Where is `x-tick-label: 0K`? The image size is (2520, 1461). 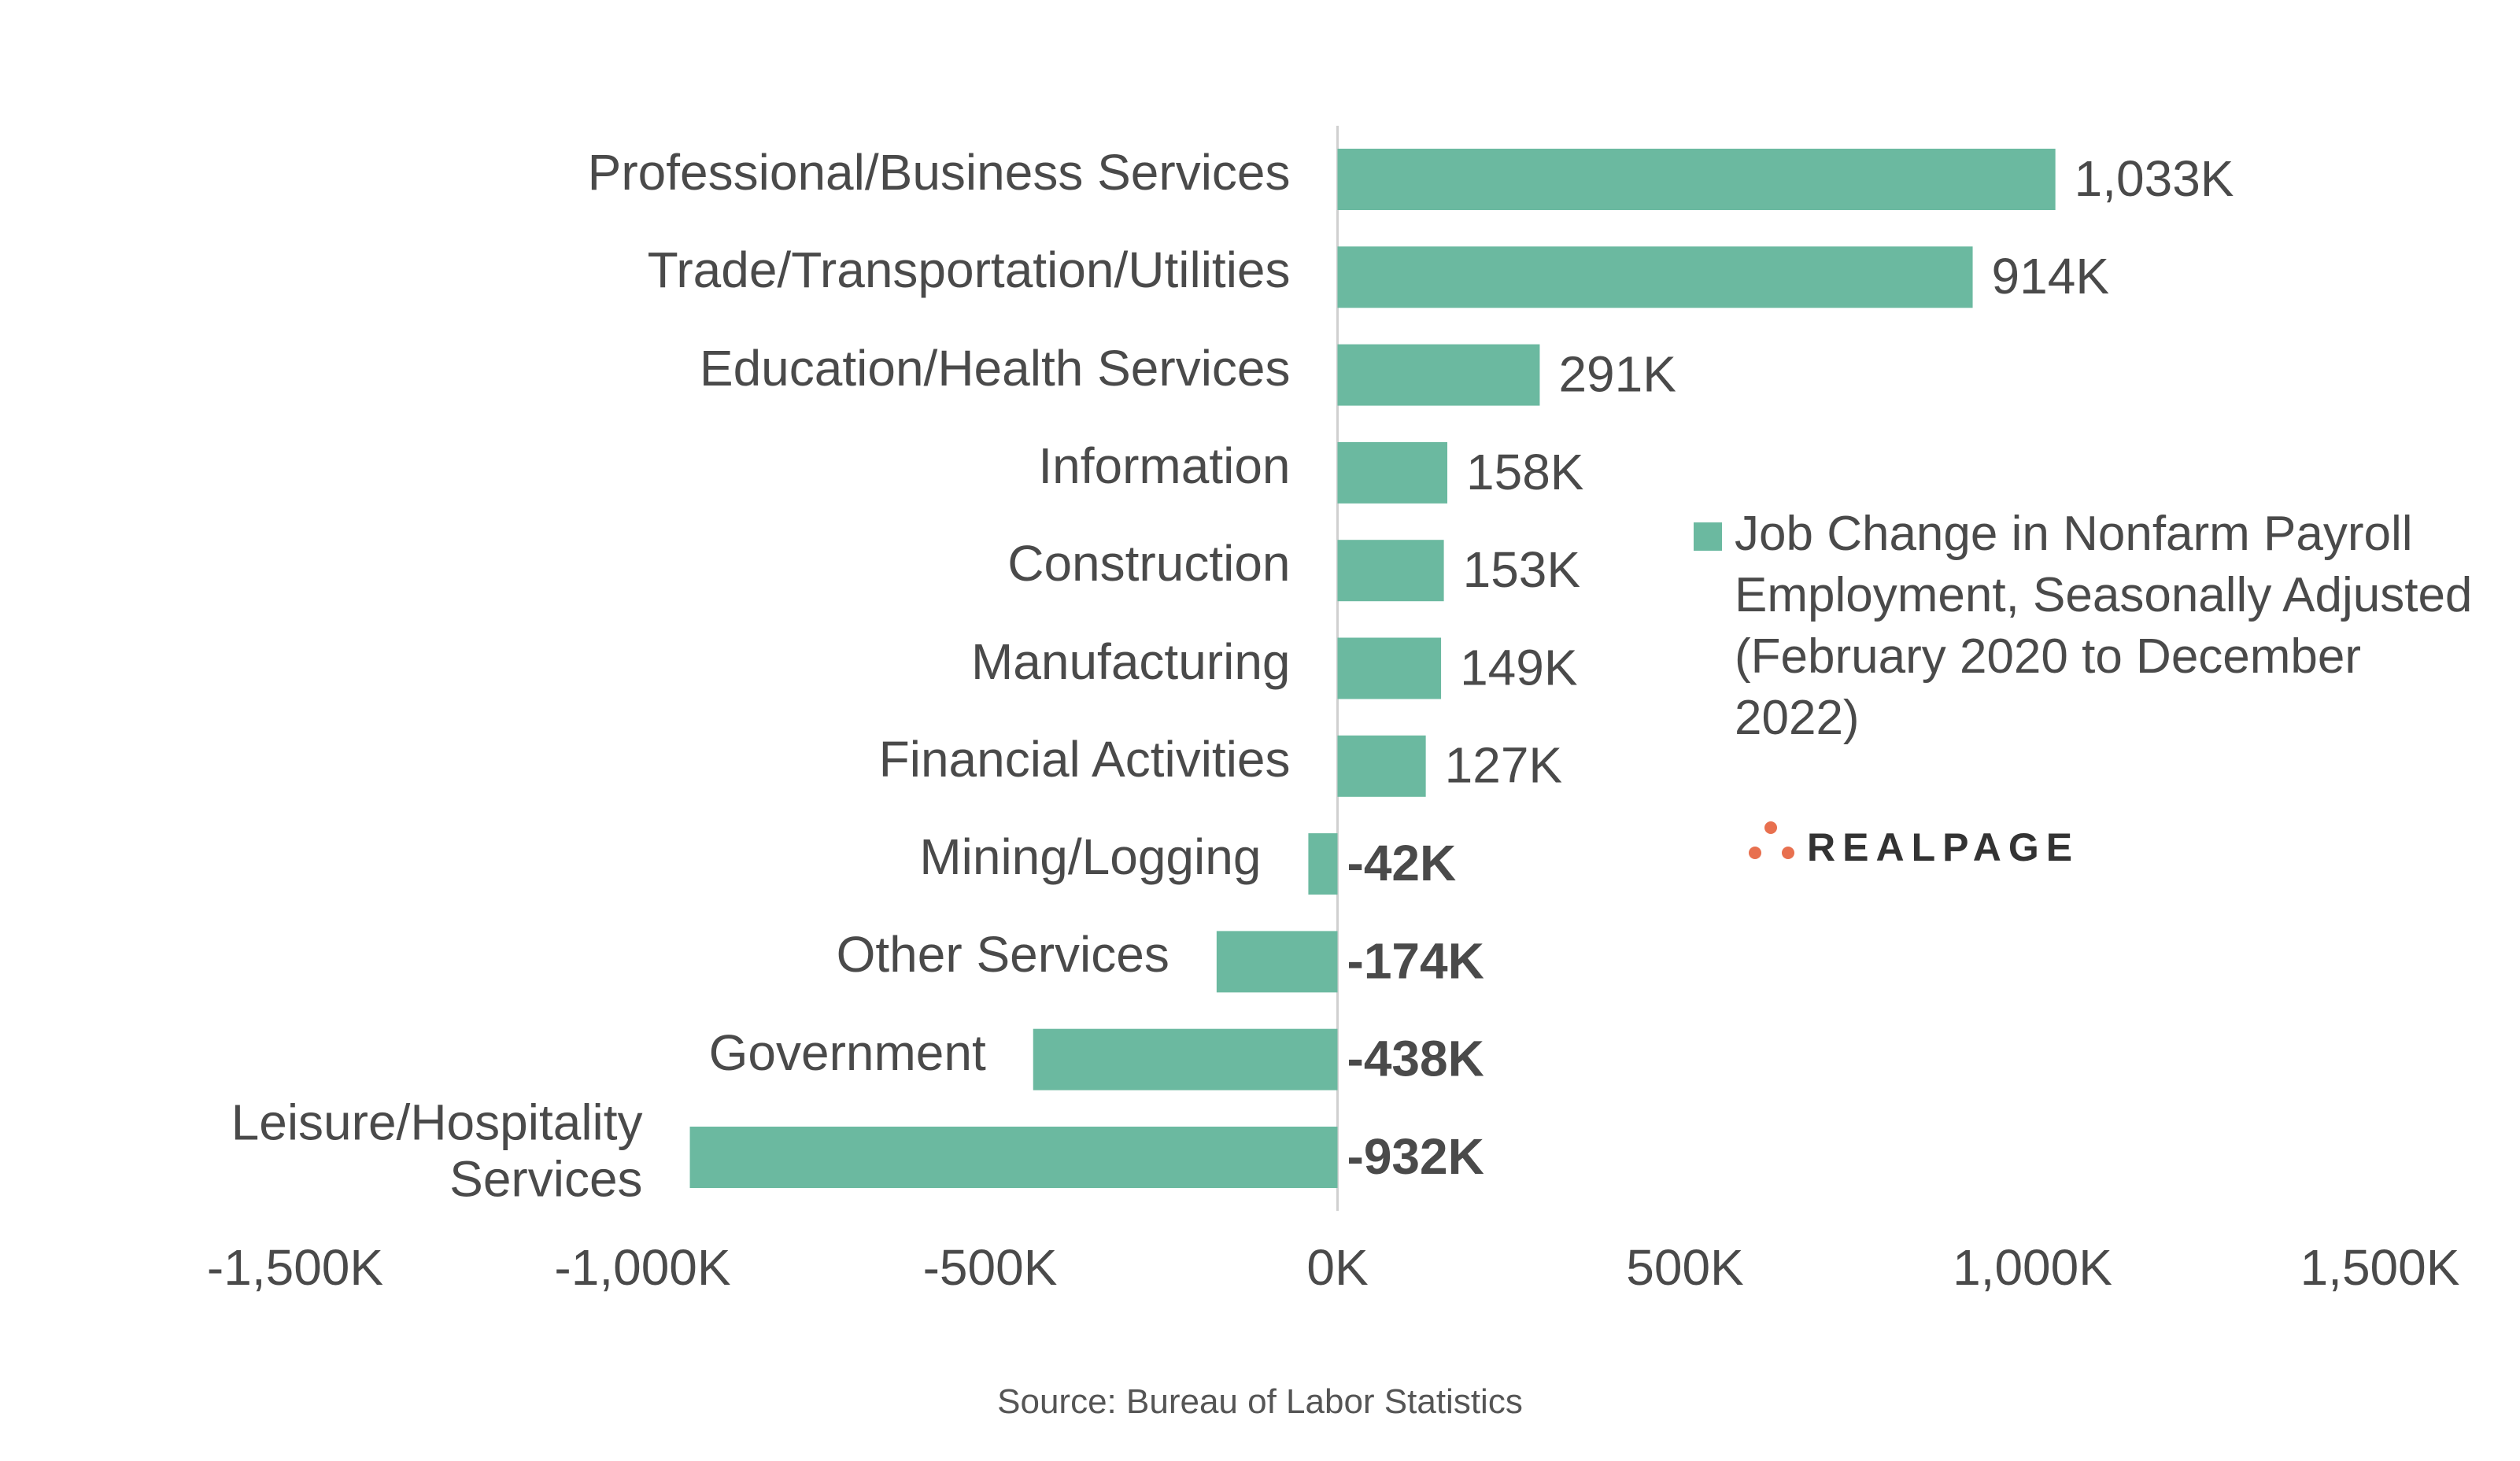 x-tick-label: 0K is located at coordinates (1337, 1267).